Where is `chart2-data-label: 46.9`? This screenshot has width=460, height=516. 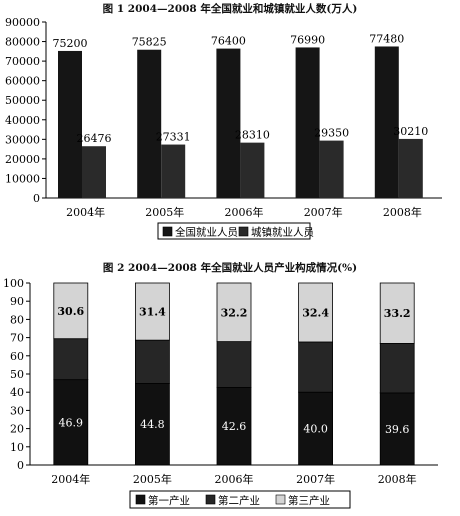 chart2-data-label: 46.9 is located at coordinates (71, 422).